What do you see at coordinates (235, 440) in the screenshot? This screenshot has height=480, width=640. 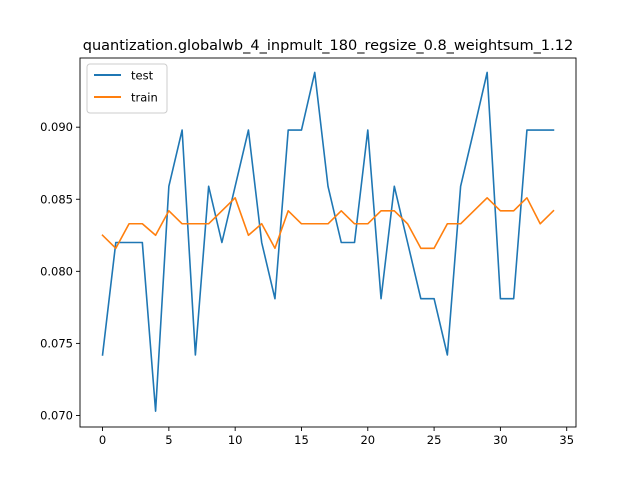 I see `x-tick-label: 10` at bounding box center [235, 440].